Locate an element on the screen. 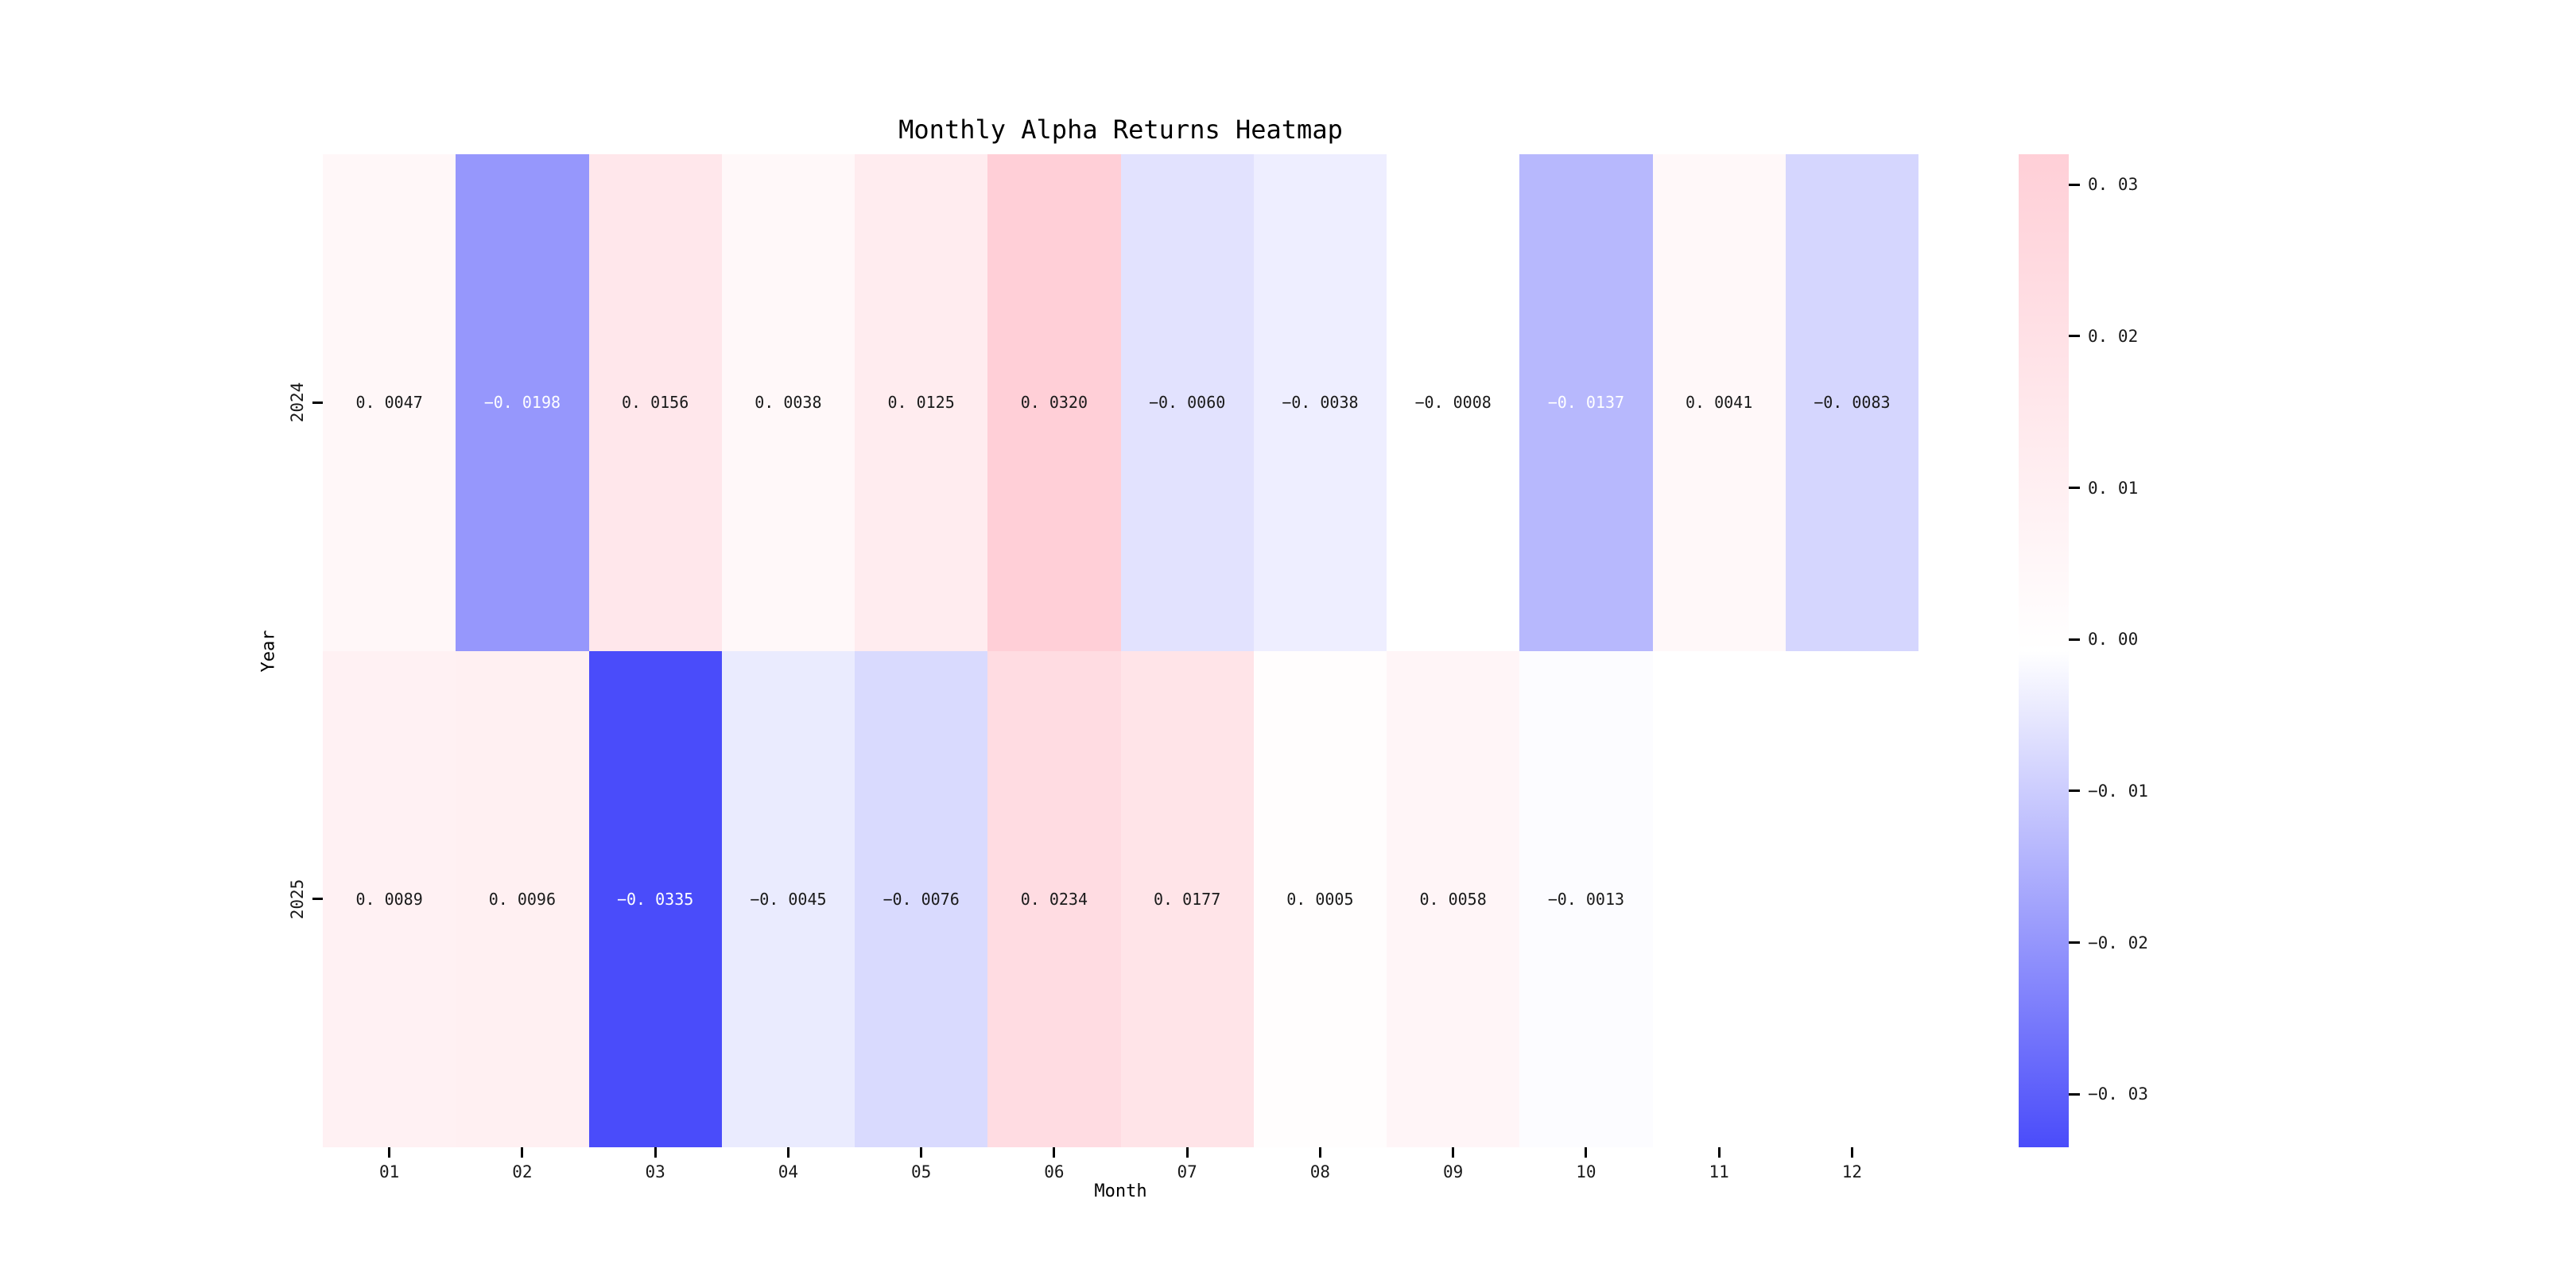 Image resolution: width=2576 pixels, height=1288 pixels. x-tick-label: 09 is located at coordinates (1453, 1171).